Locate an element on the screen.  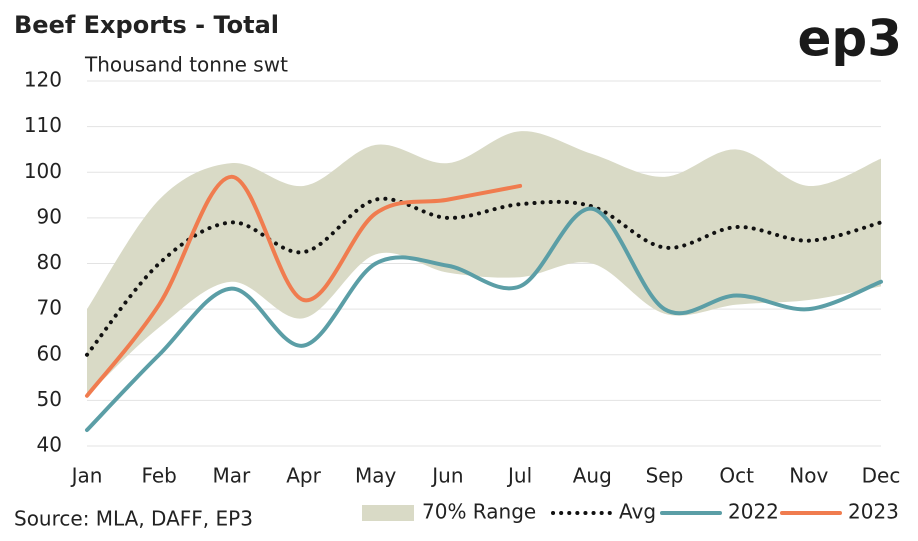
y-tick-label: 80 is located at coordinates (49, 262).